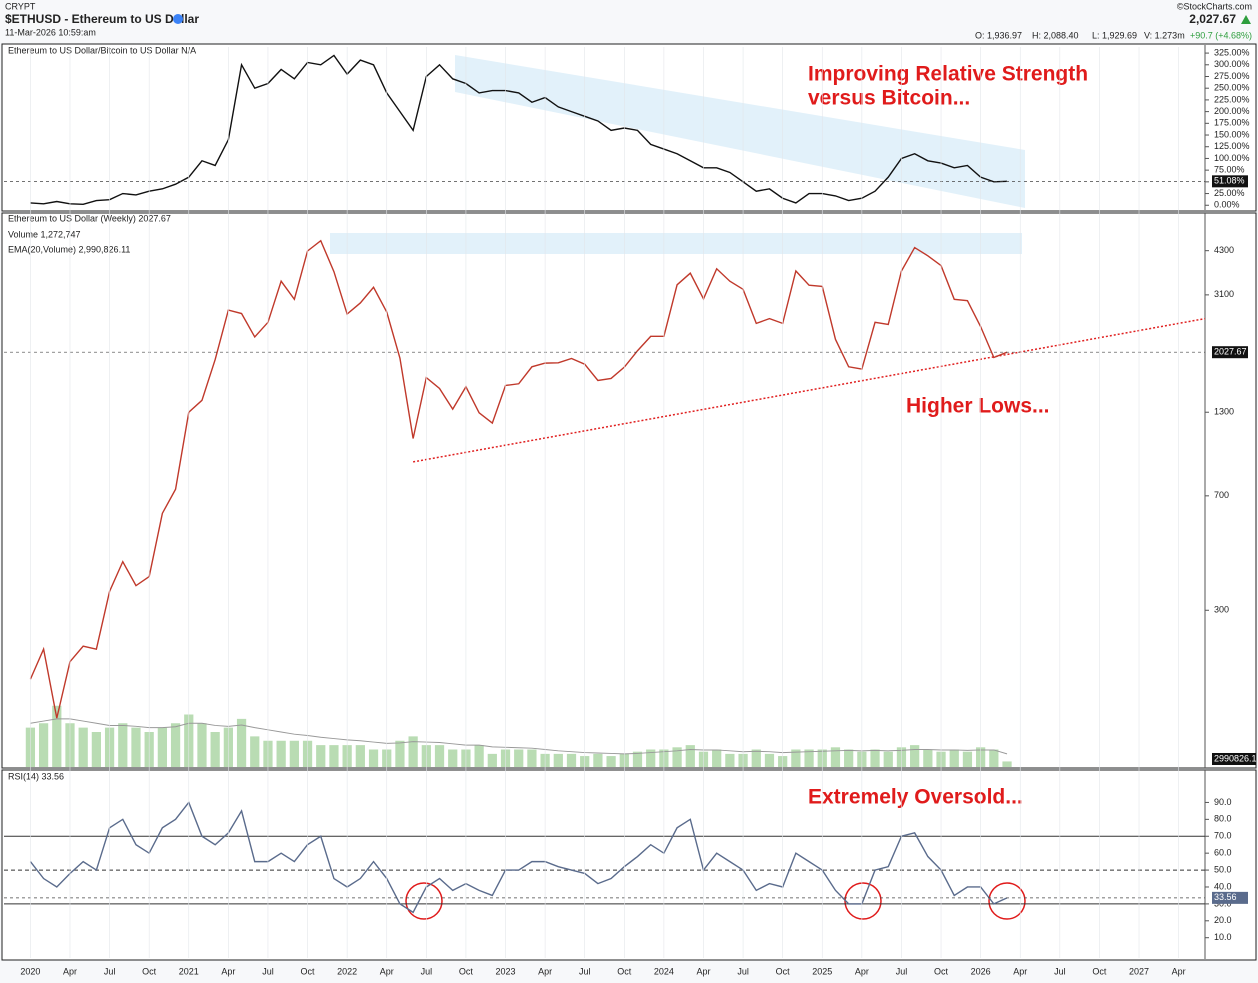 This screenshot has width=1258, height=983. Describe the element at coordinates (1223, 869) in the screenshot. I see `y-tick-label: 50.0` at that location.